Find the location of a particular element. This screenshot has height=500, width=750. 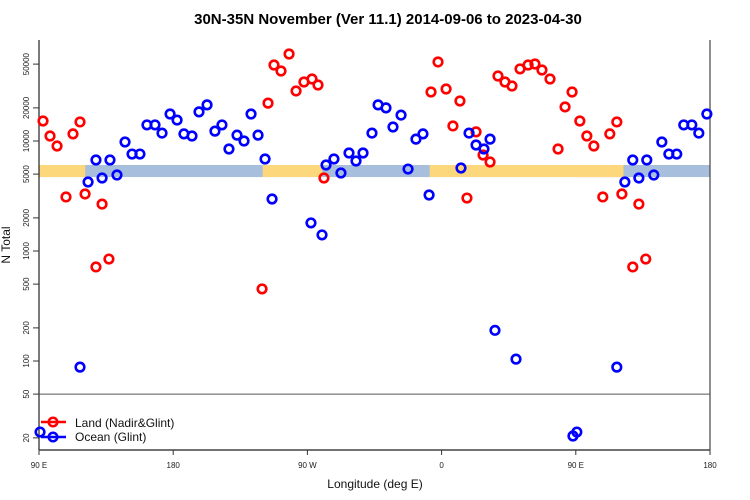

x-ticks: 90 E 180 90 W 0 90 E 180 is located at coordinates (374, 460).